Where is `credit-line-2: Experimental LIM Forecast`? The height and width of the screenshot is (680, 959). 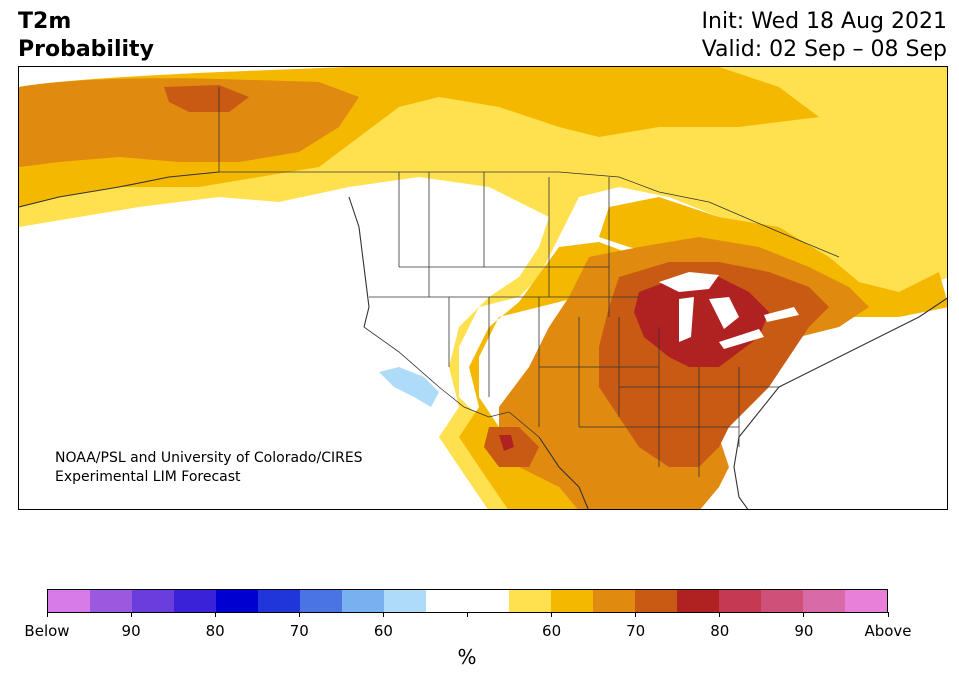 credit-line-2: Experimental LIM Forecast is located at coordinates (148, 477).